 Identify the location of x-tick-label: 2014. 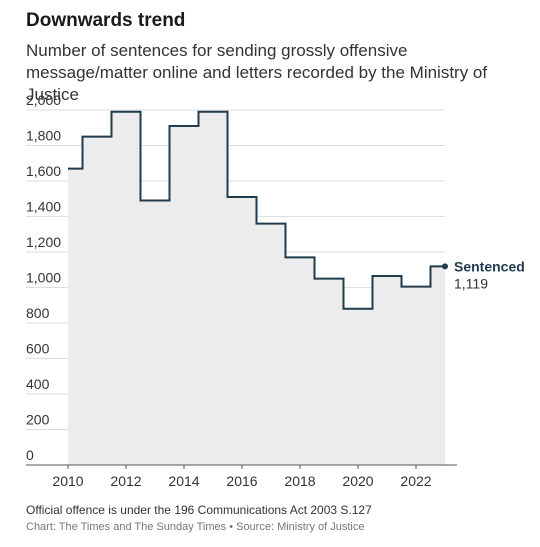
(183, 481).